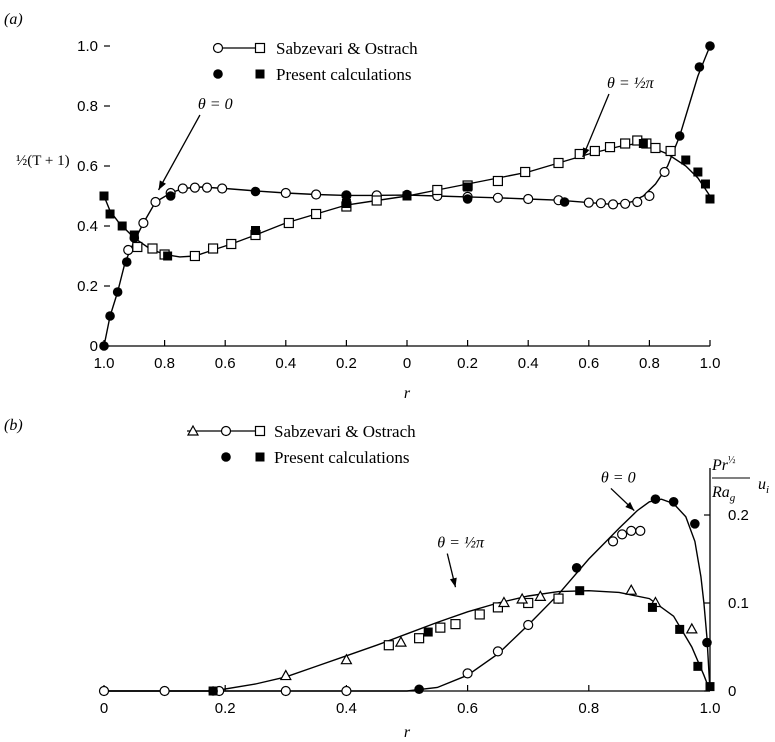 The width and height of the screenshot is (775, 742). Describe the element at coordinates (215, 104) in the screenshot. I see `annotation-a-theta-0: θ = 0` at that location.